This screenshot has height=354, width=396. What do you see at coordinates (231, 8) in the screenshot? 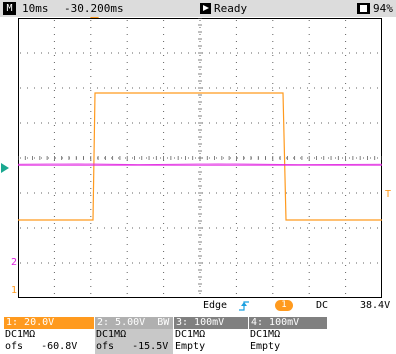
I see `run-state-text: Ready` at bounding box center [231, 8].